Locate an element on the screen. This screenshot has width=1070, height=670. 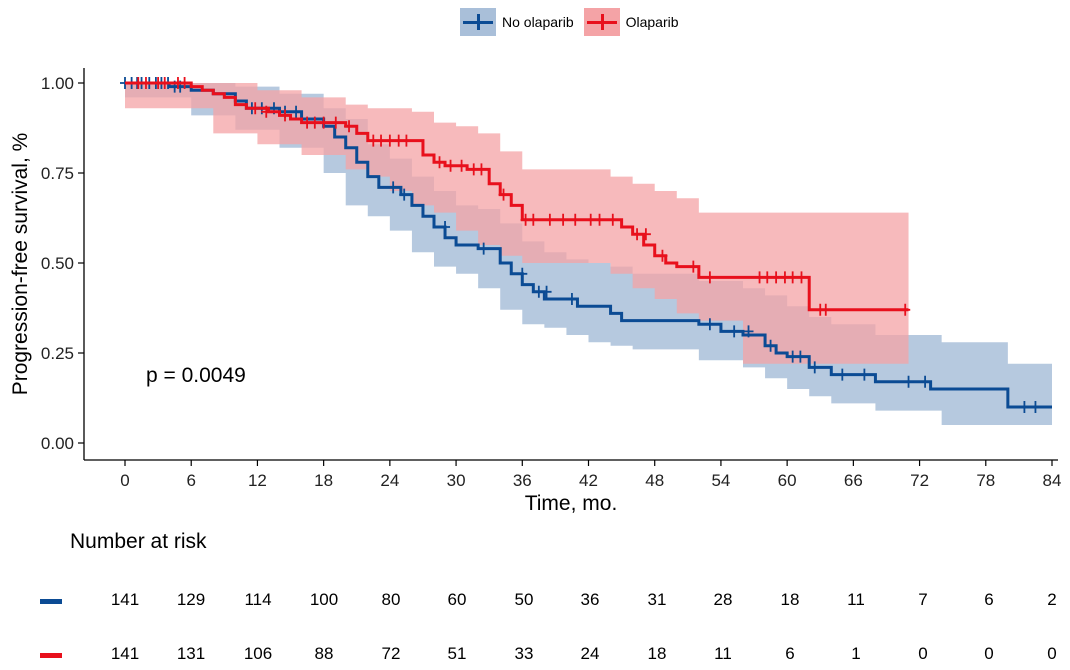
risk-cell: 31 is located at coordinates (657, 599).